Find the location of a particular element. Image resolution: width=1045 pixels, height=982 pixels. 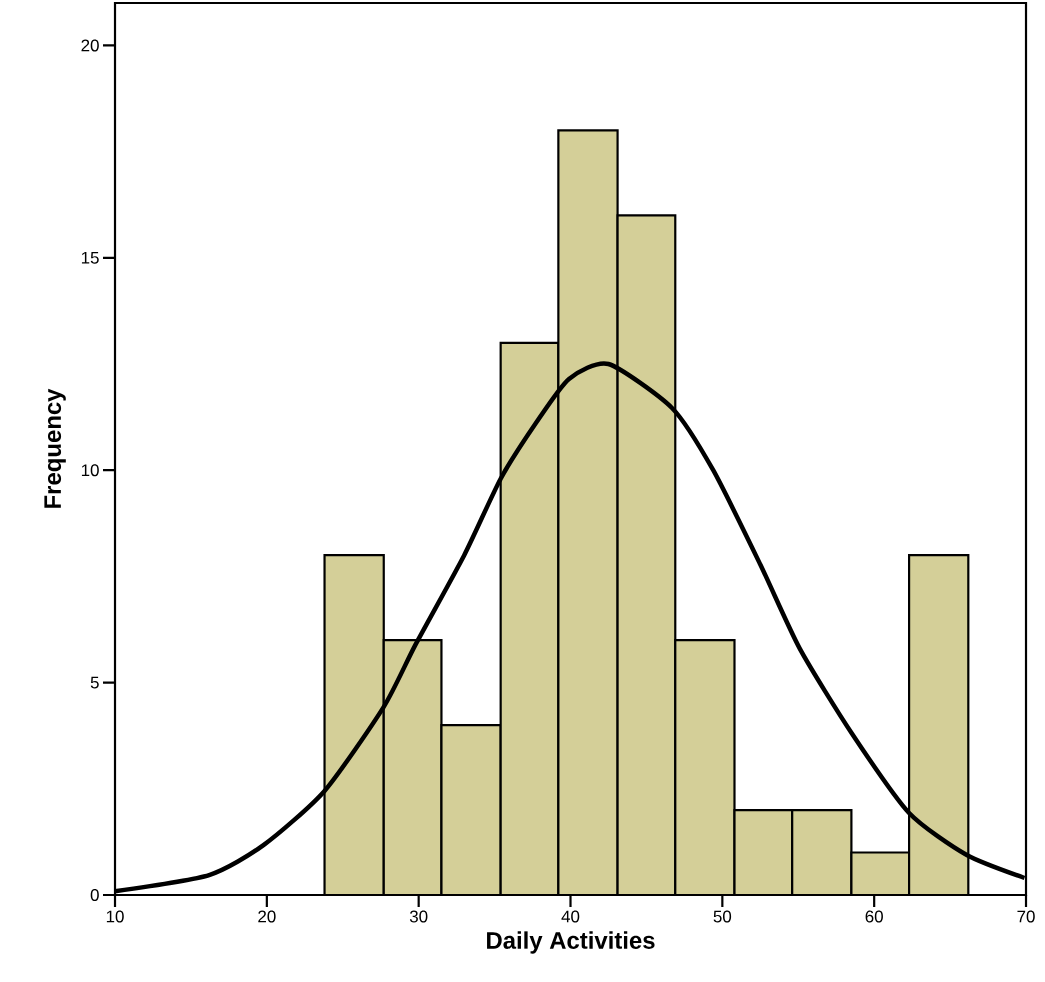

x-tick-label: 10 is located at coordinates (115, 916).